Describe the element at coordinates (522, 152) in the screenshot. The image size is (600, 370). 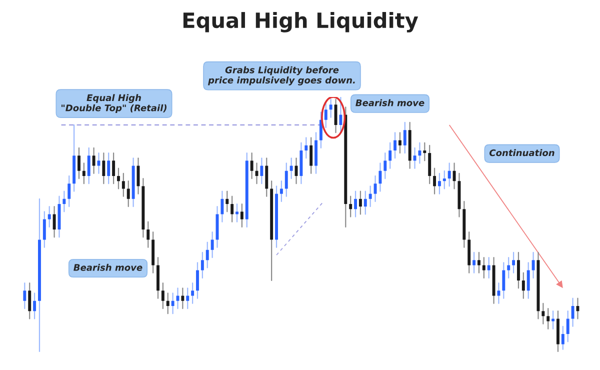
I see `annotation: Continuation` at that location.